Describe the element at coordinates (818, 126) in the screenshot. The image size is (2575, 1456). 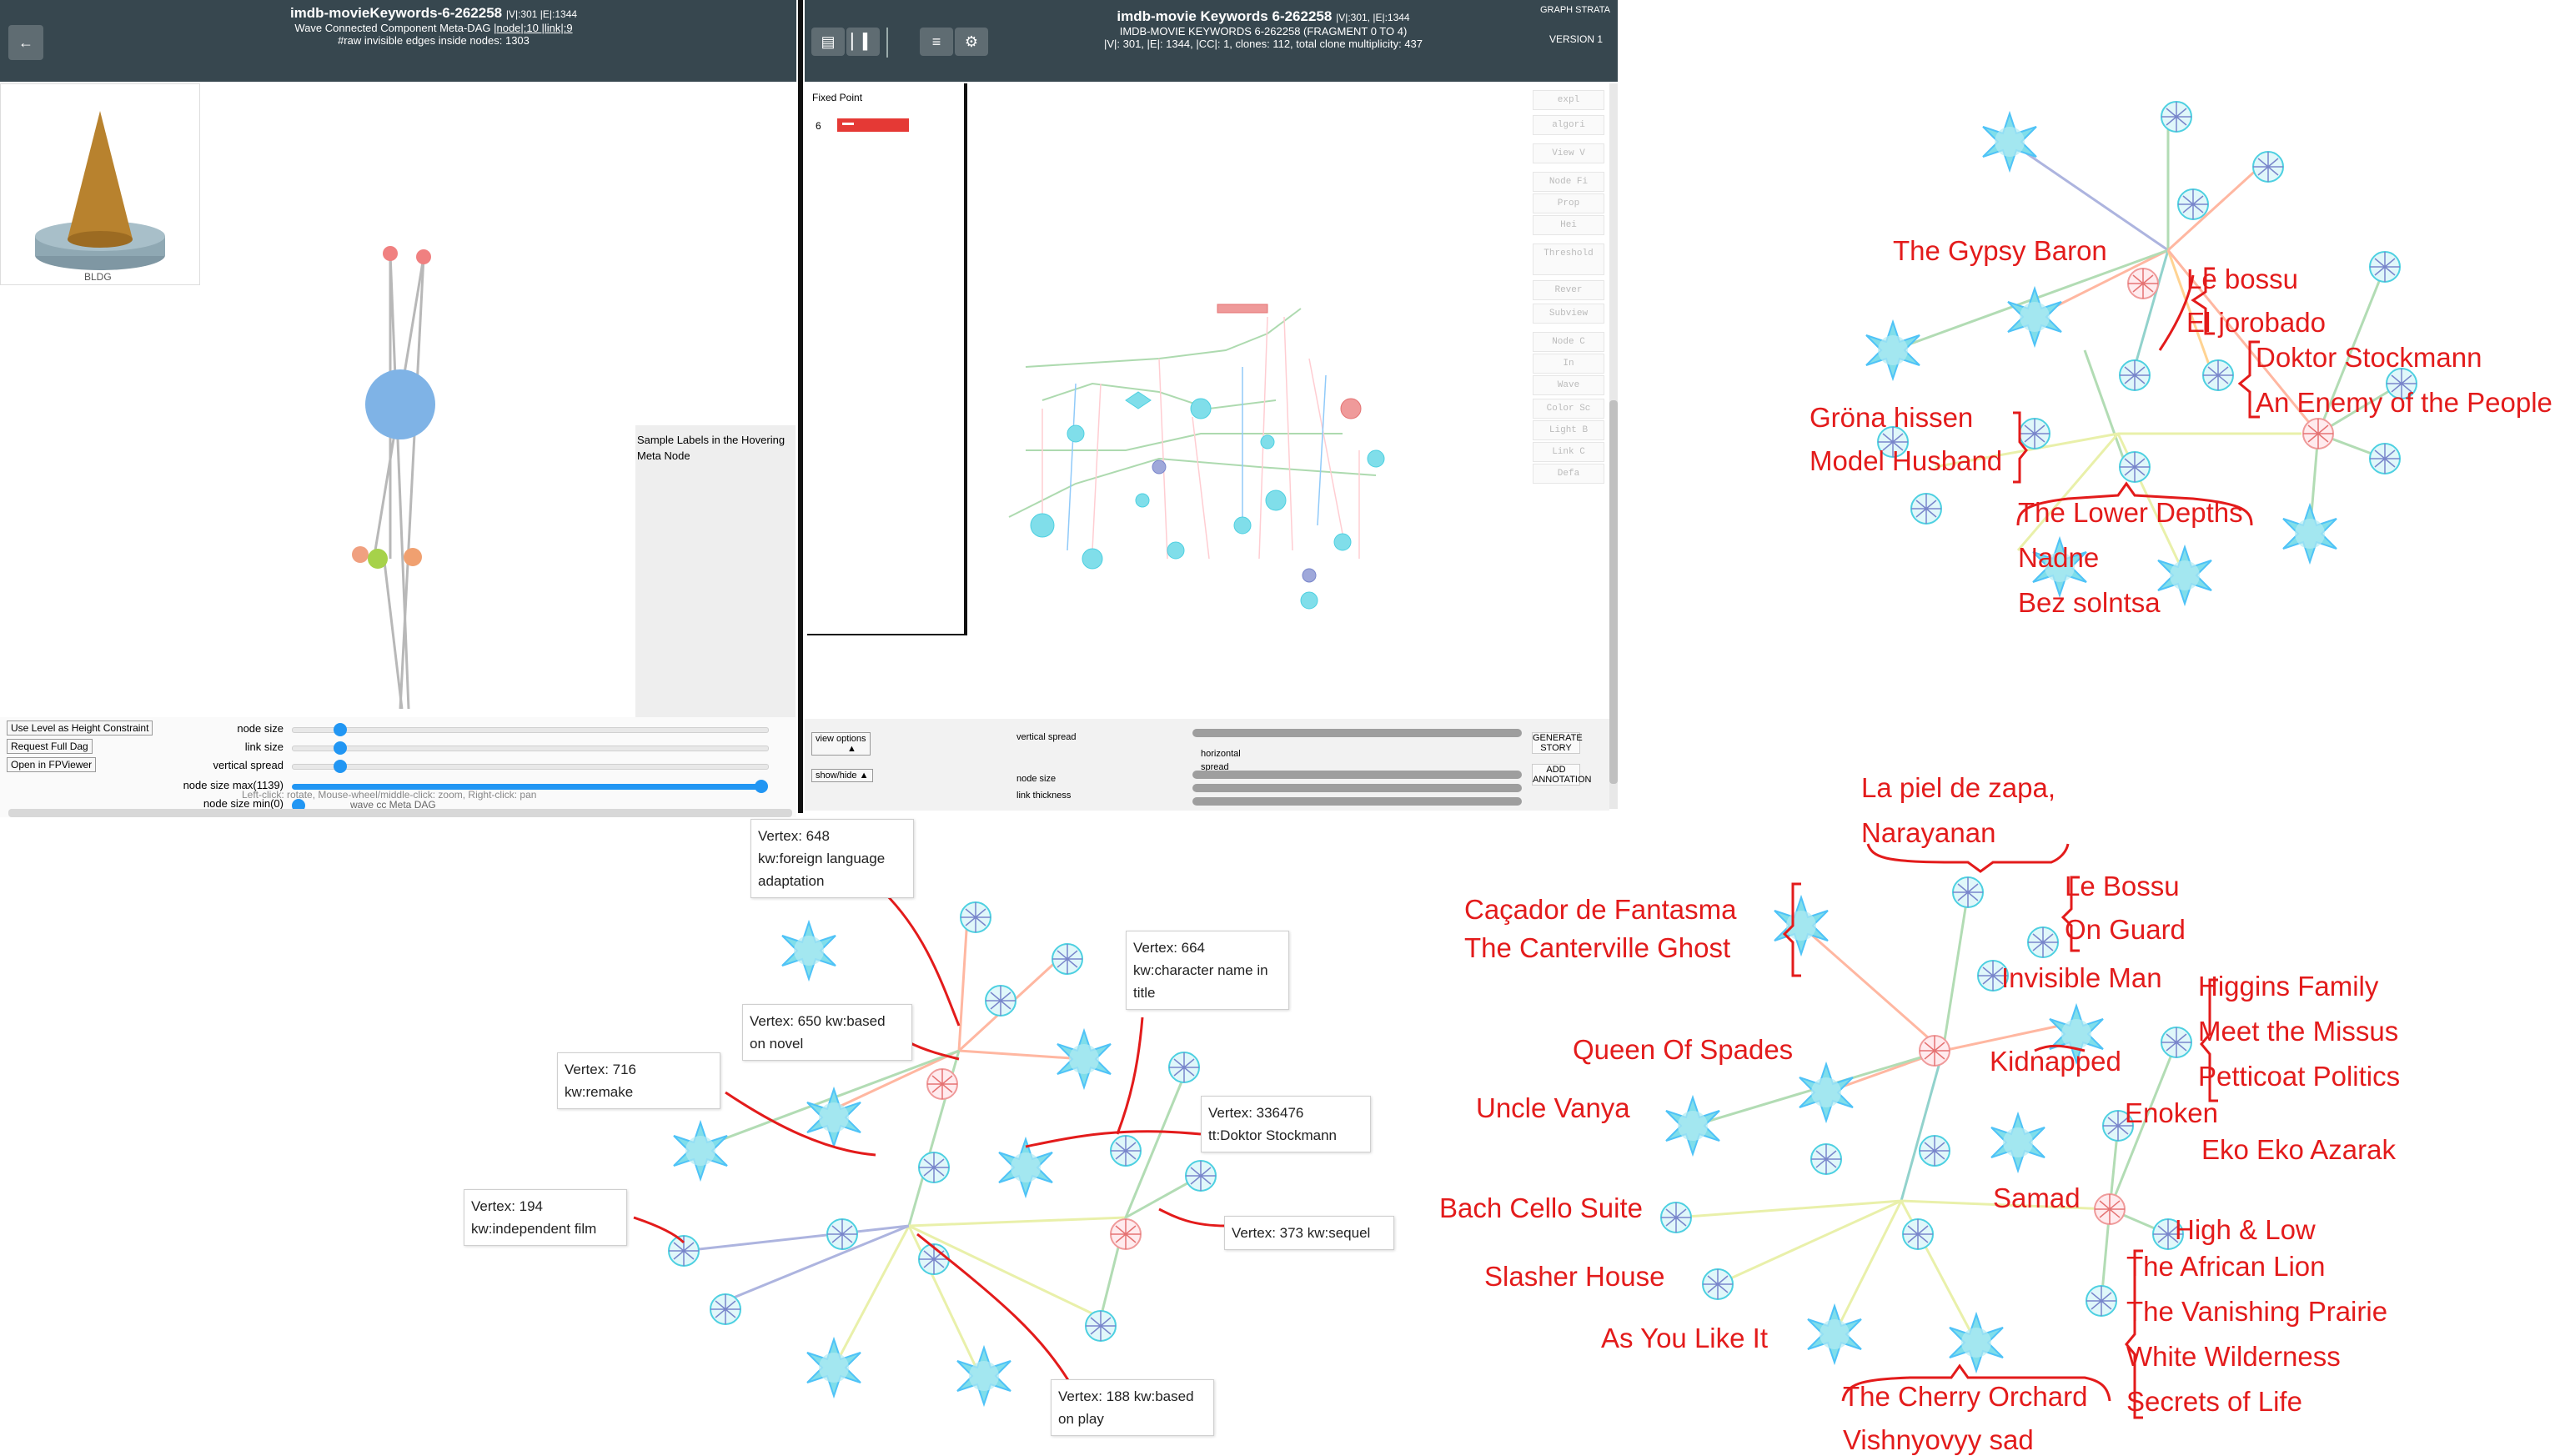
I see `fixed-point-row-label: 6` at that location.